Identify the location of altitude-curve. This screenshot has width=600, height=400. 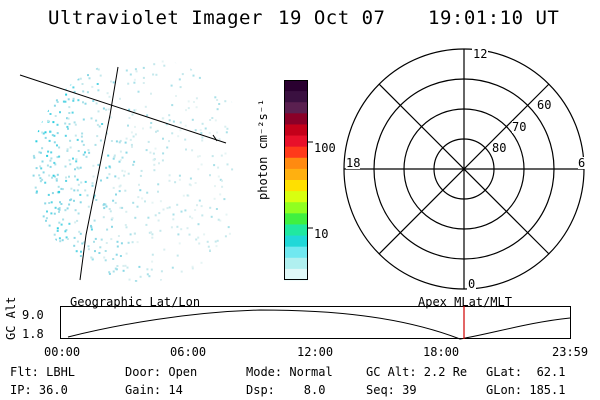
(319, 324).